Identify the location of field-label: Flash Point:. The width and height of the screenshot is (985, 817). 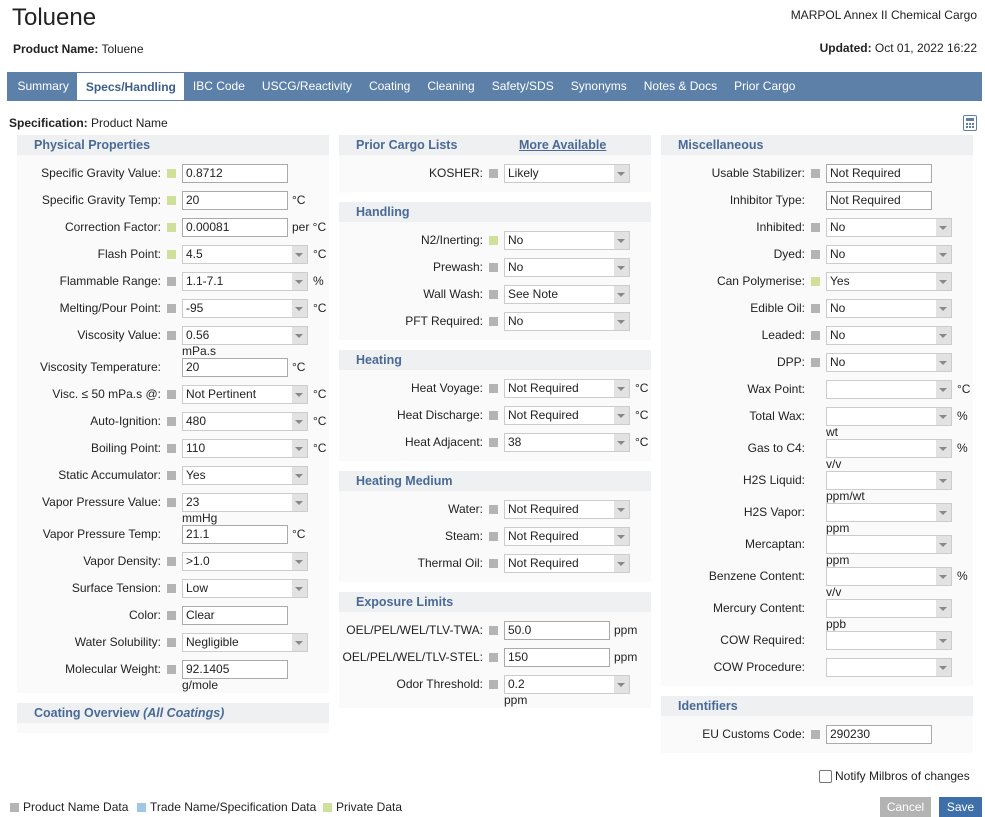
(129, 254).